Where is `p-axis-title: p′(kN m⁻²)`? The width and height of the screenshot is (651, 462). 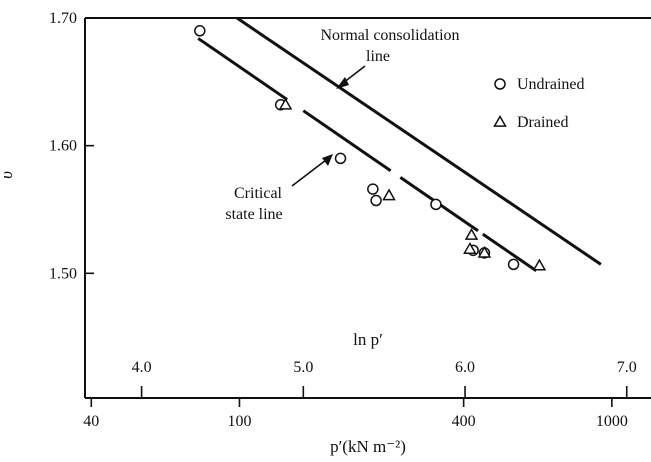 p-axis-title: p′(kN m⁻²) is located at coordinates (368, 446).